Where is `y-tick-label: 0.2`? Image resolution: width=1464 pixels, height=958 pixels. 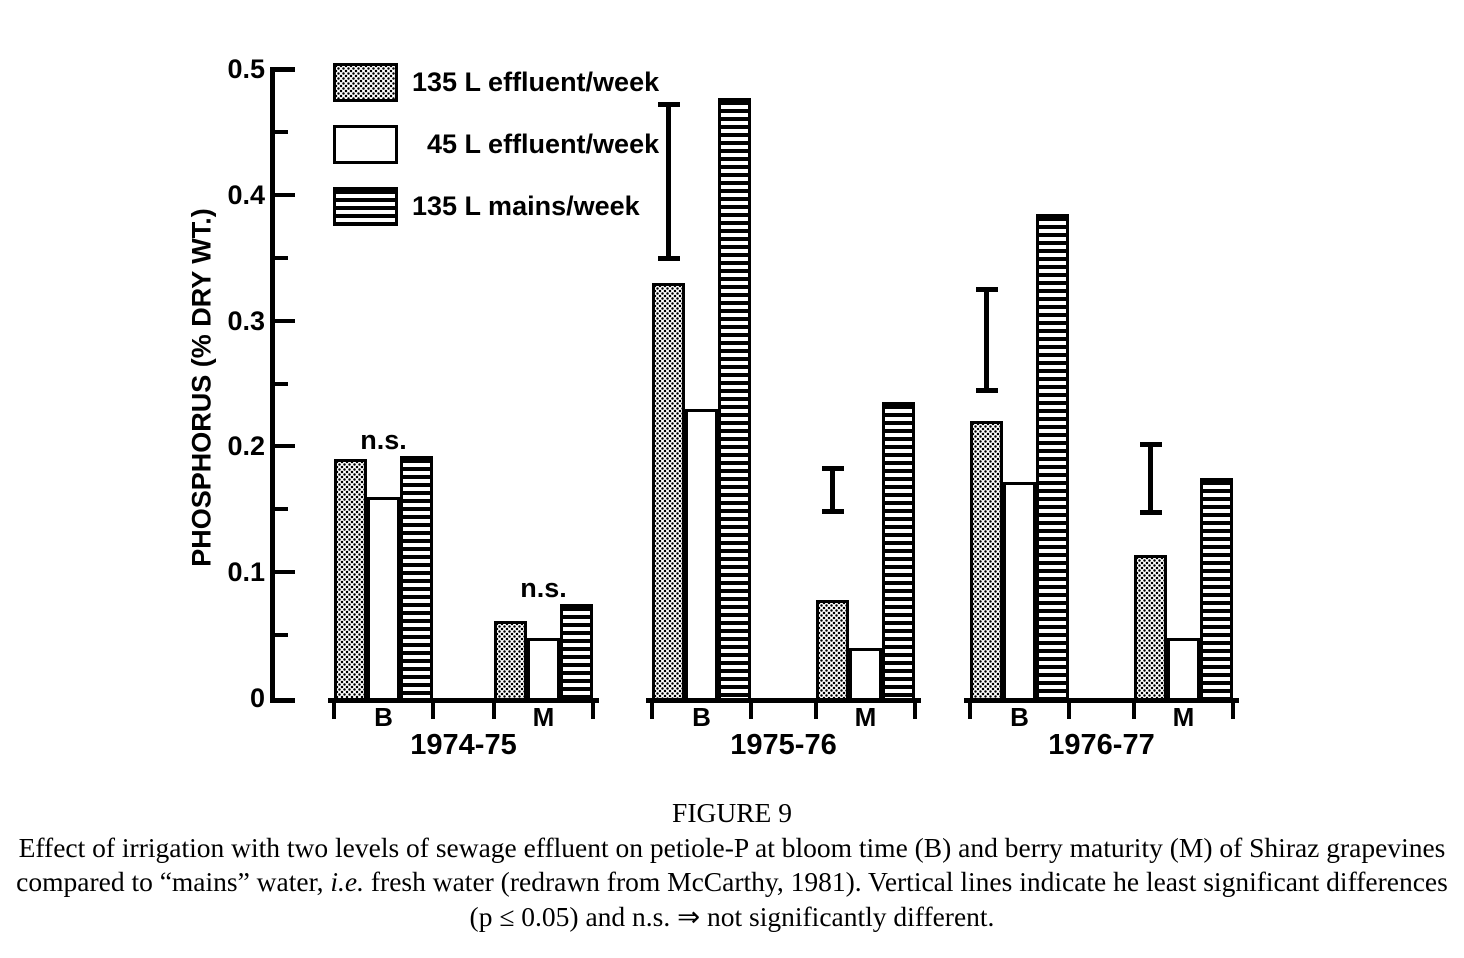
y-tick-label: 0.2 is located at coordinates (246, 446).